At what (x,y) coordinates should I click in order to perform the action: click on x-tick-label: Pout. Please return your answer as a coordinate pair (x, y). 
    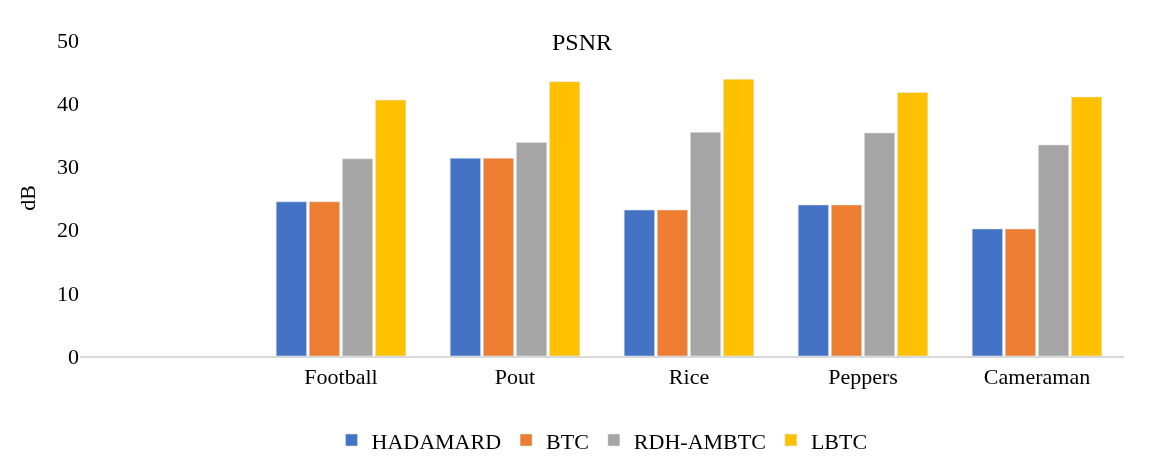
    Looking at the image, I should click on (515, 377).